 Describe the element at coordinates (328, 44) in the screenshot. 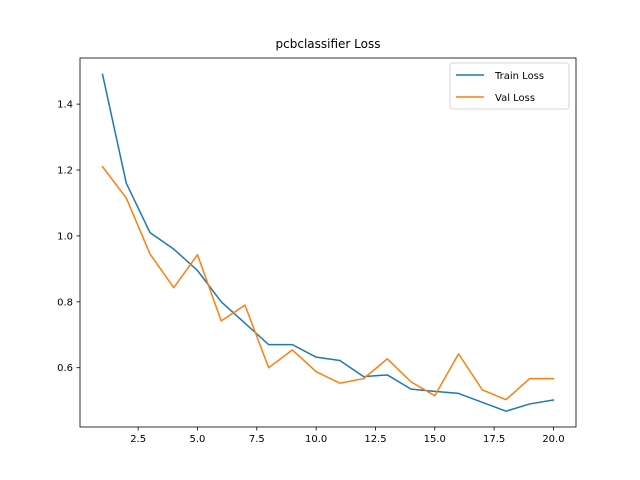

I see `chart-title: pcbclassifier Loss` at that location.